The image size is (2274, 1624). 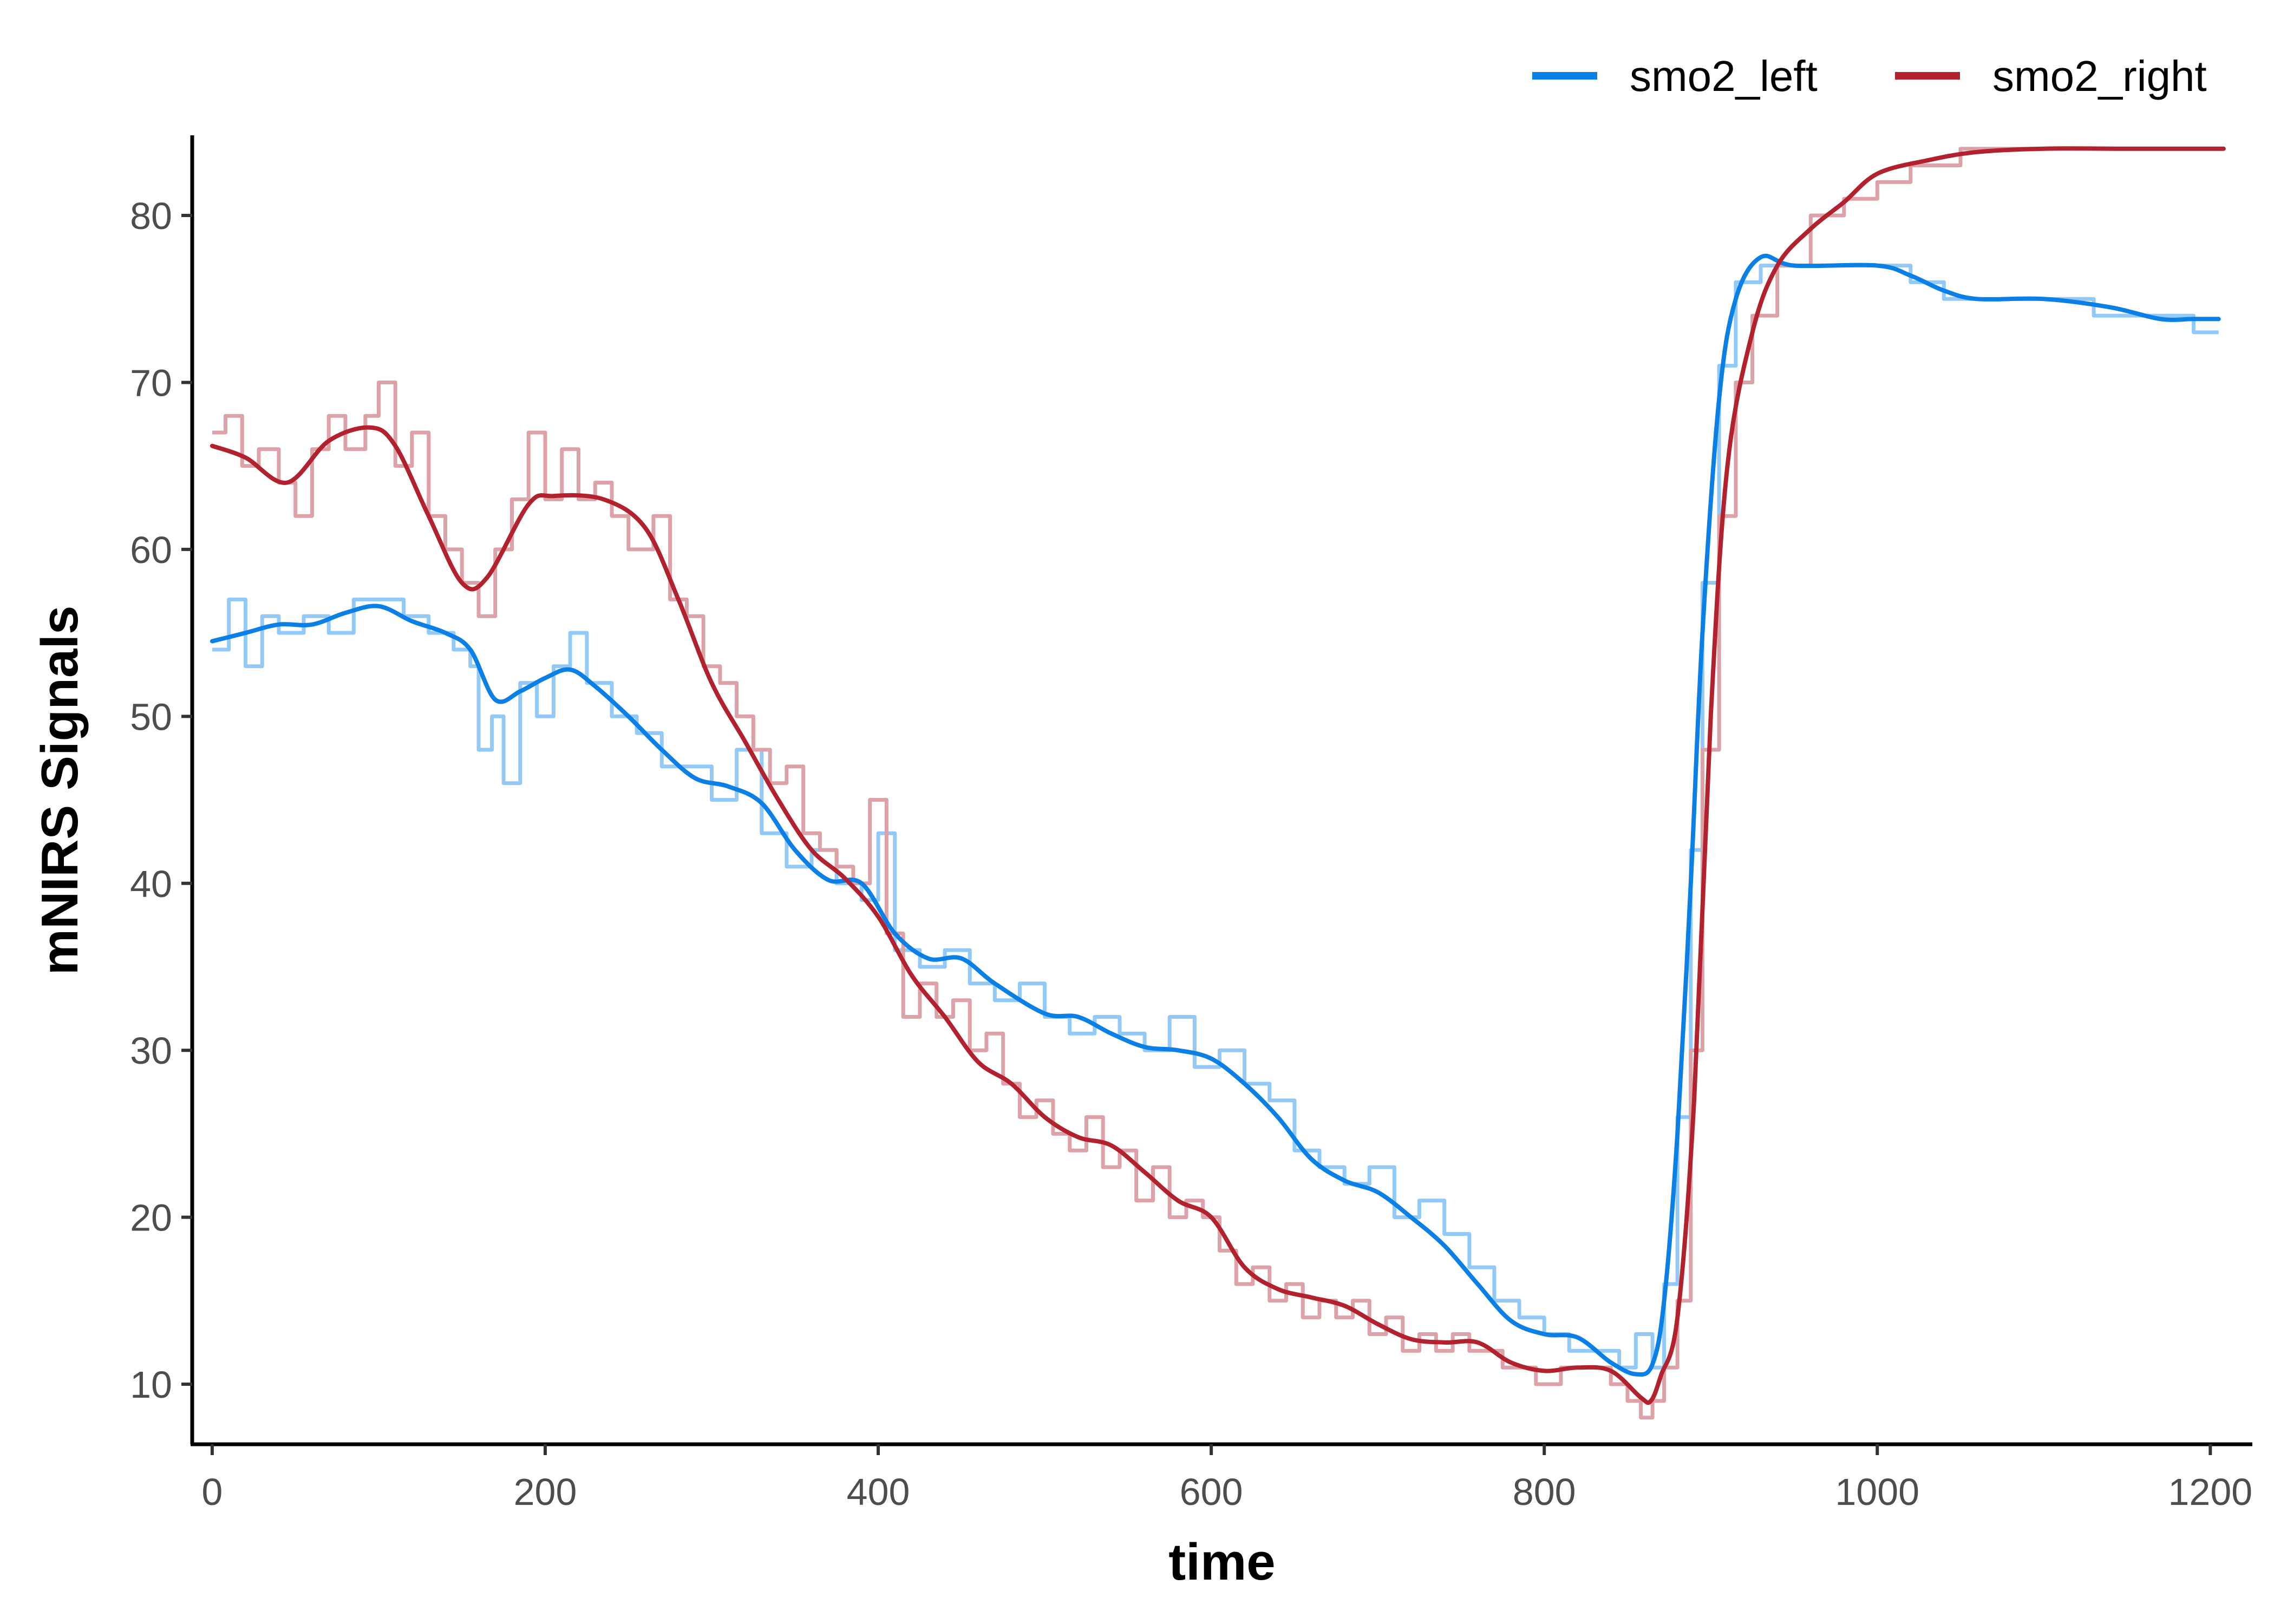 I want to click on y-tick-label-50: 50, so click(x=151, y=717).